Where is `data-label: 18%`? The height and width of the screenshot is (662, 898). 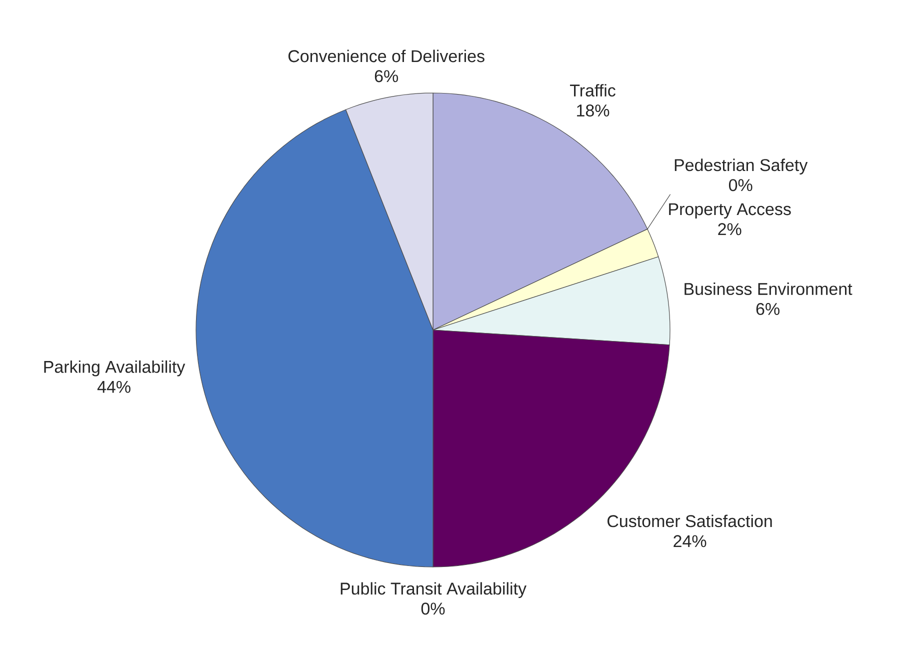 data-label: 18% is located at coordinates (593, 110).